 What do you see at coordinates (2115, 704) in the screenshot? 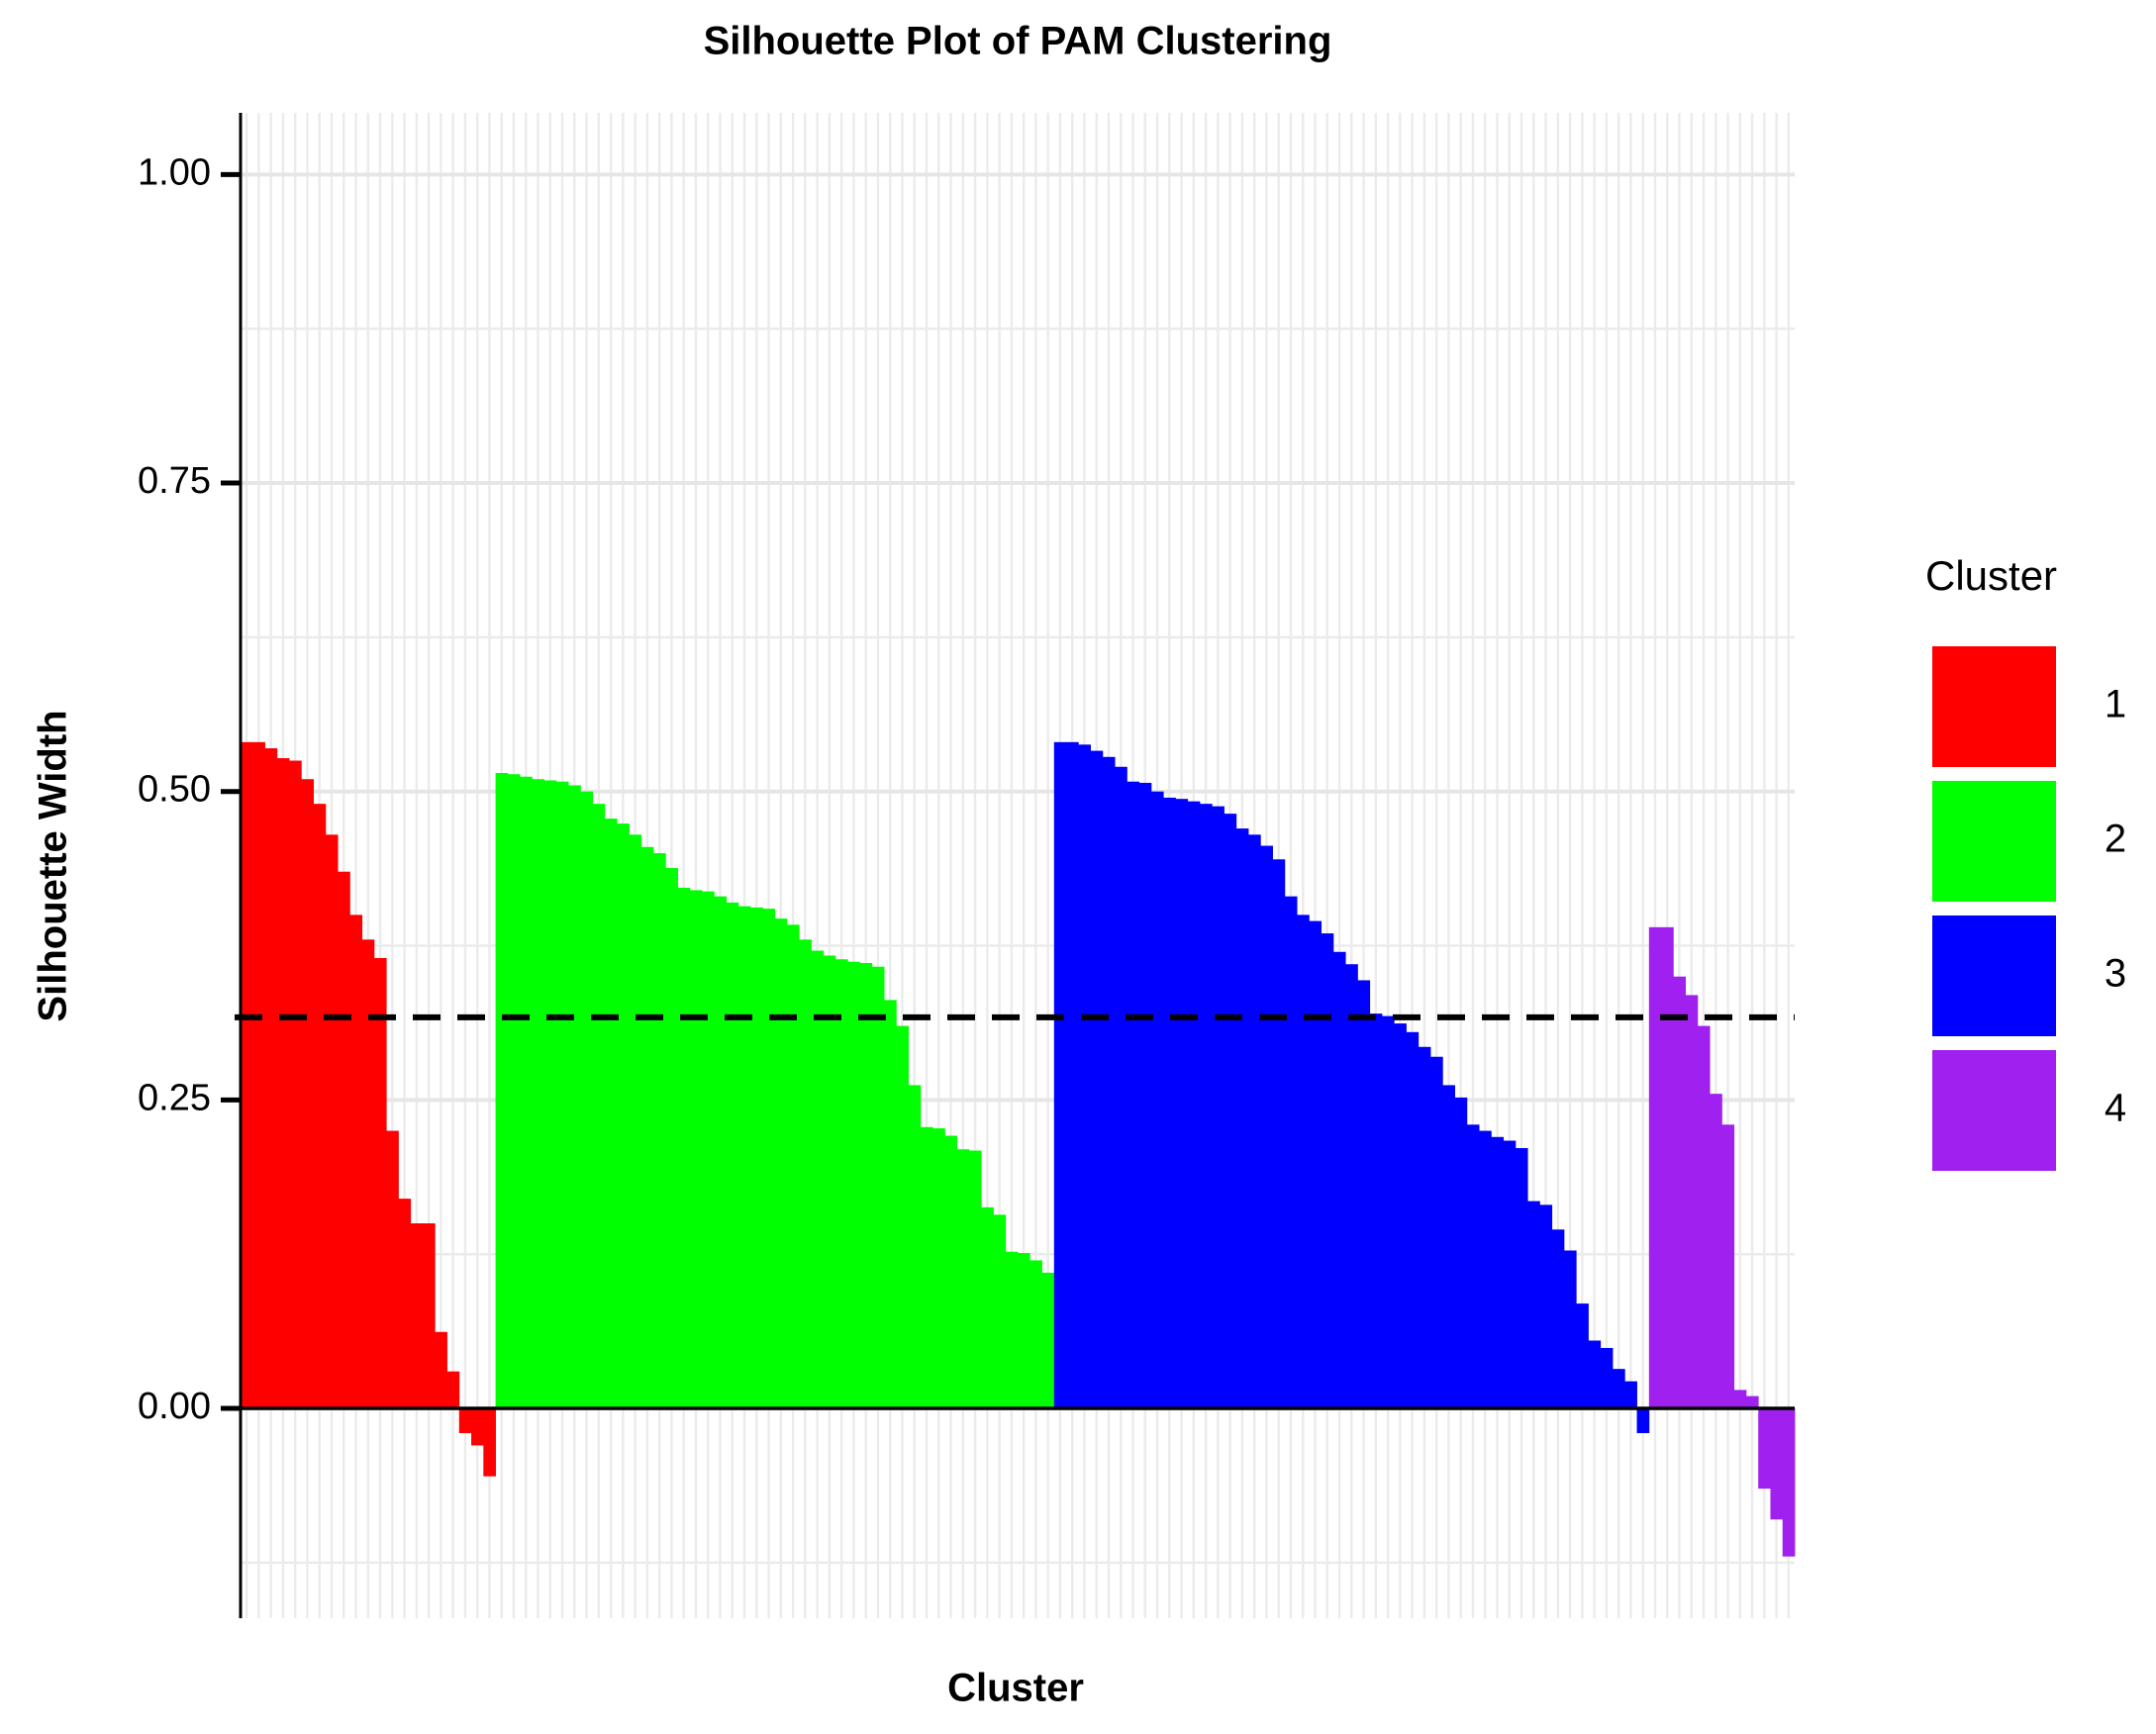
I see `legend-label: 1` at bounding box center [2115, 704].